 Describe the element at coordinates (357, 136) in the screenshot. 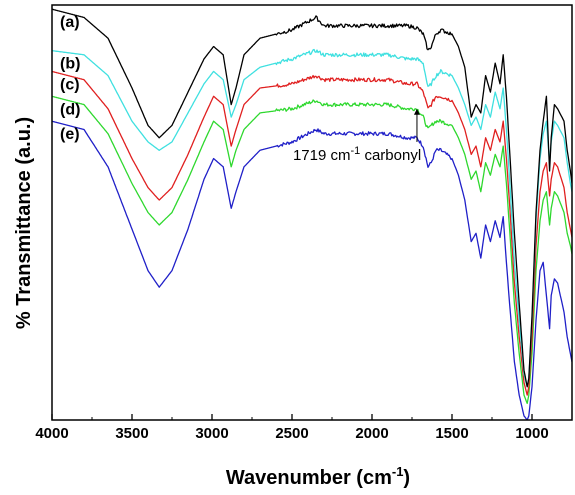

I see `carbonyl-annotation: 1719 cm-1 carbonyl` at that location.